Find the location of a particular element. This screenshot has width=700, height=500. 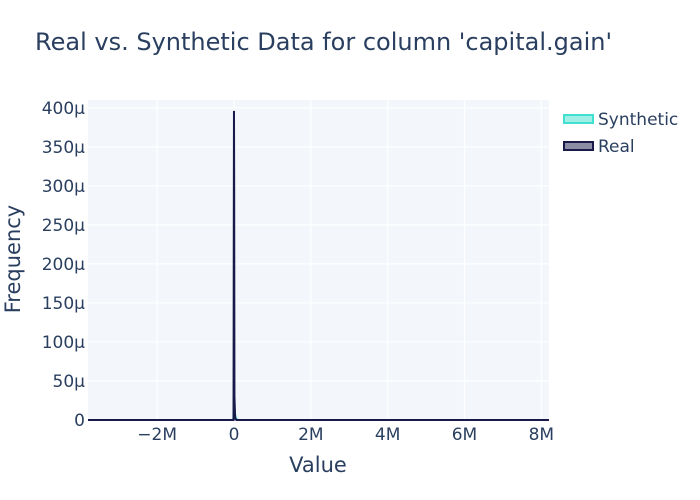

y-tick-label: 350μ is located at coordinates (63, 148).